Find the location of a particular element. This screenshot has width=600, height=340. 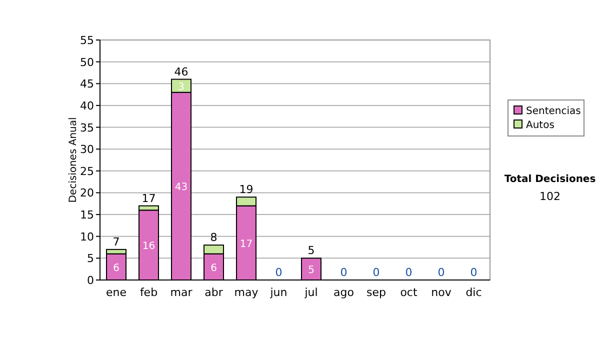

data-label: 5 is located at coordinates (311, 270).